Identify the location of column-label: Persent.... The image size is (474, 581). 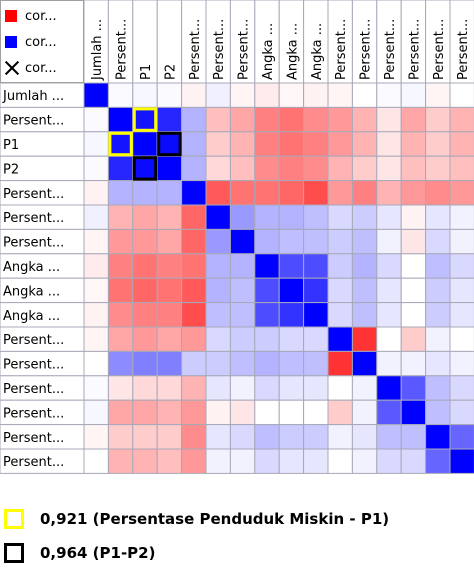
(122, 49).